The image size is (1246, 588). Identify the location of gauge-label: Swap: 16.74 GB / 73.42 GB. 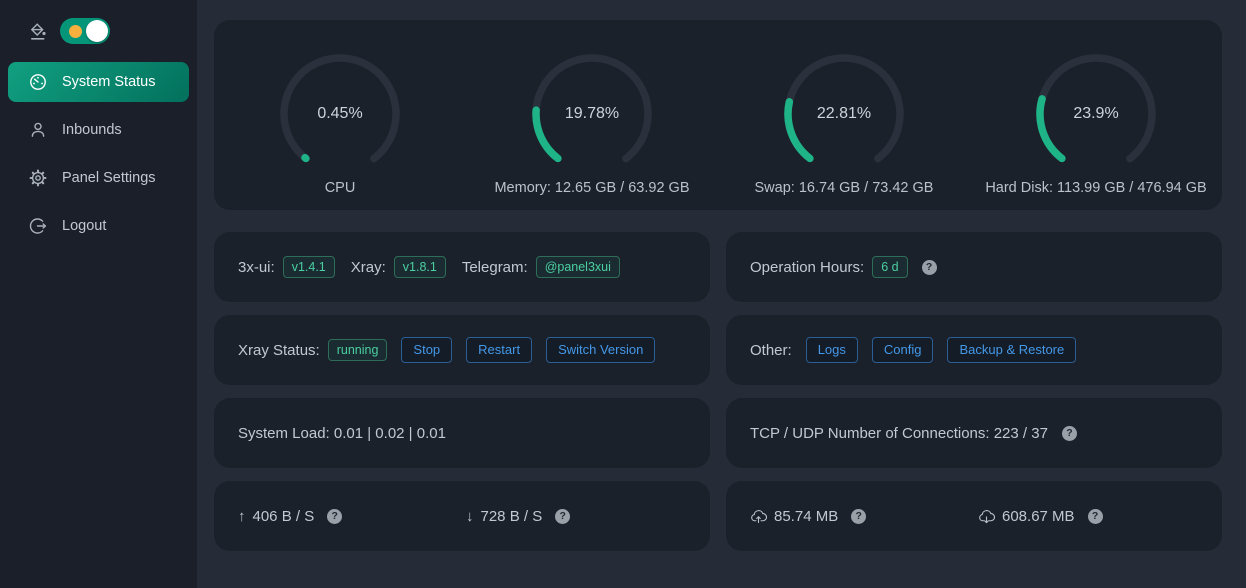
(844, 188).